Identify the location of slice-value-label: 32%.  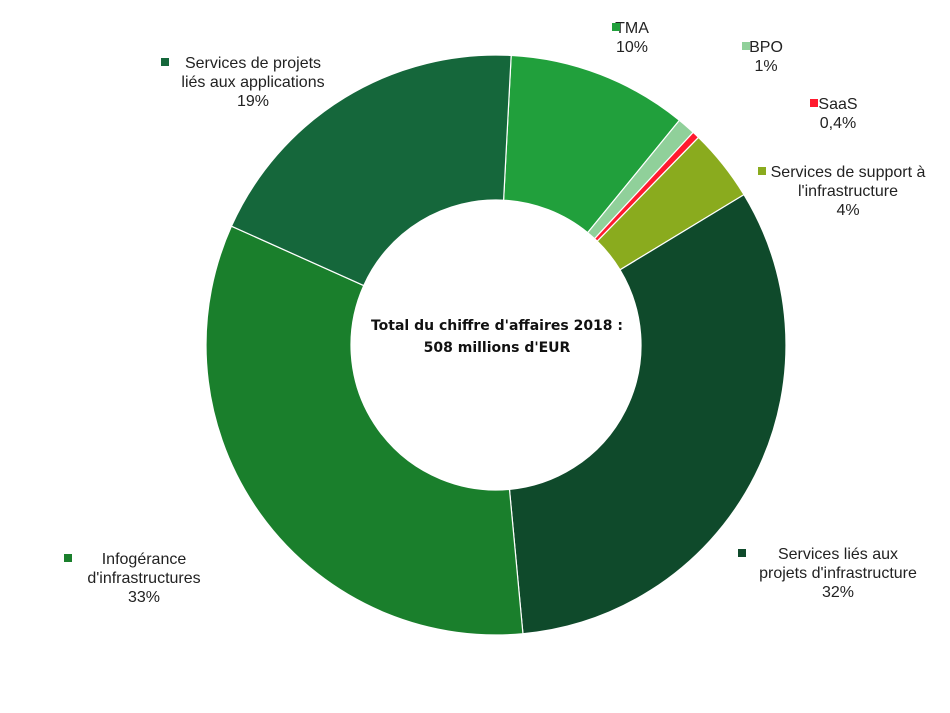
(838, 592).